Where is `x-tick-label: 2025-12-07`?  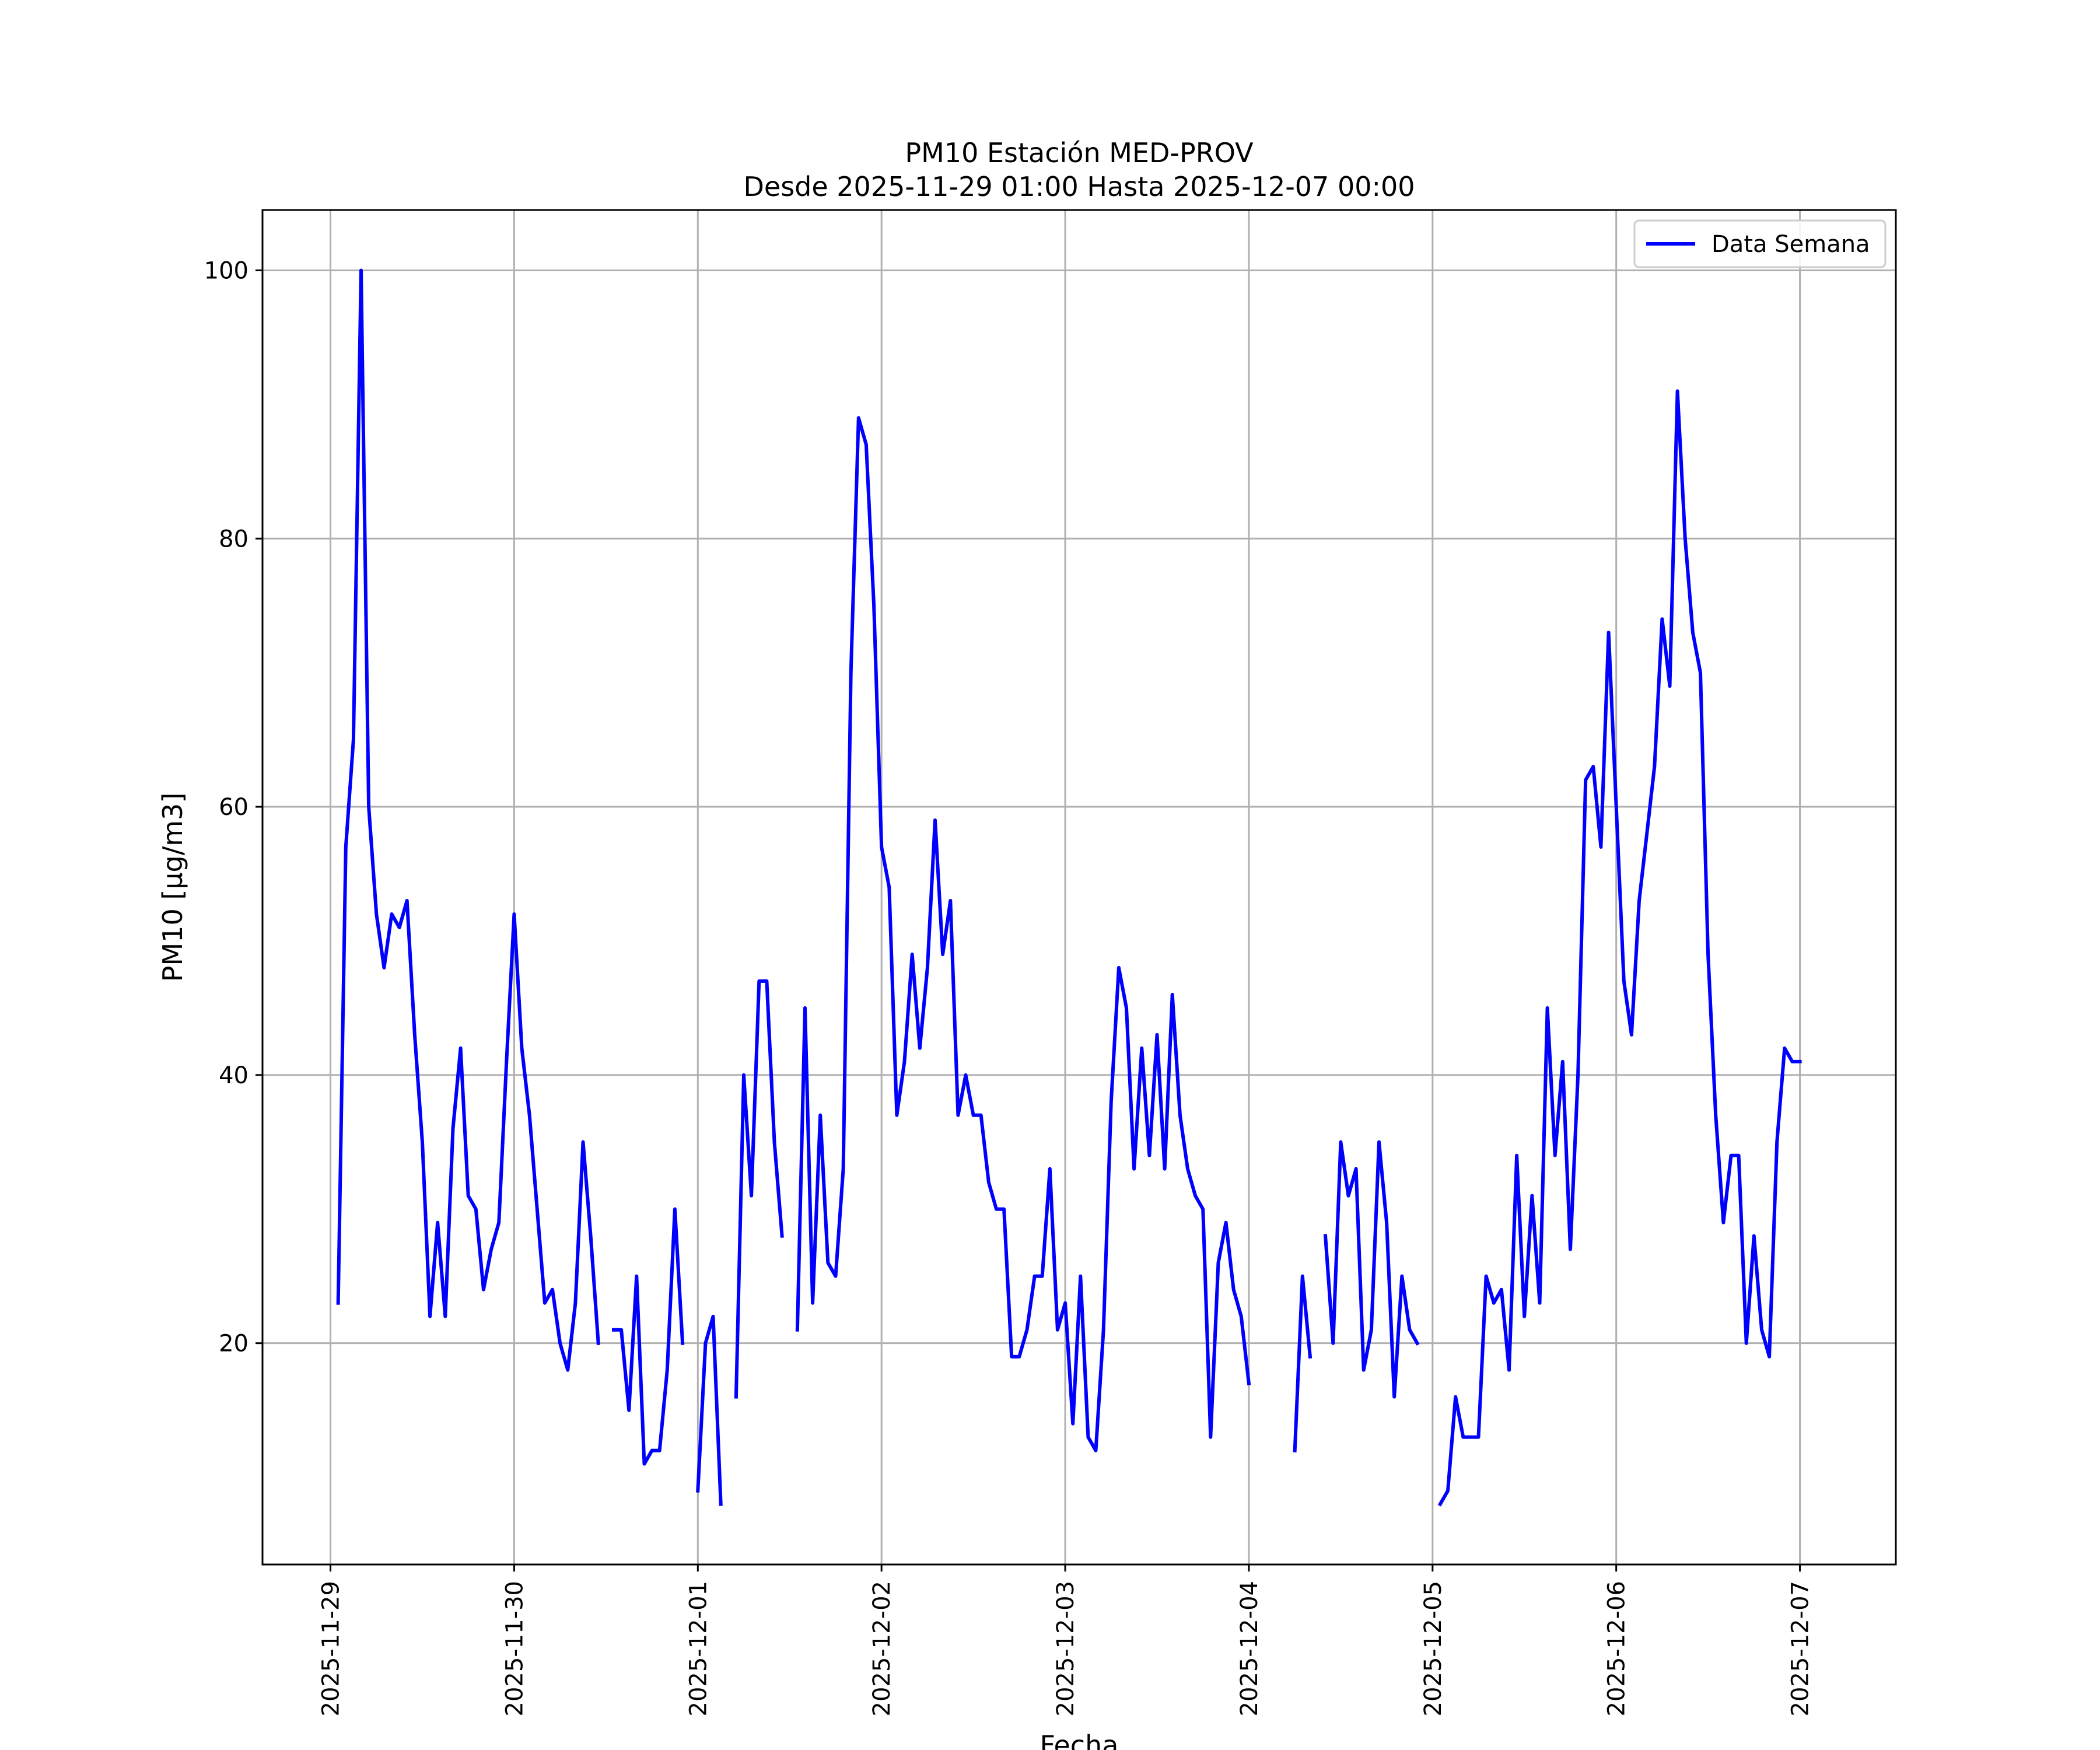 x-tick-label: 2025-12-07 is located at coordinates (1800, 1648).